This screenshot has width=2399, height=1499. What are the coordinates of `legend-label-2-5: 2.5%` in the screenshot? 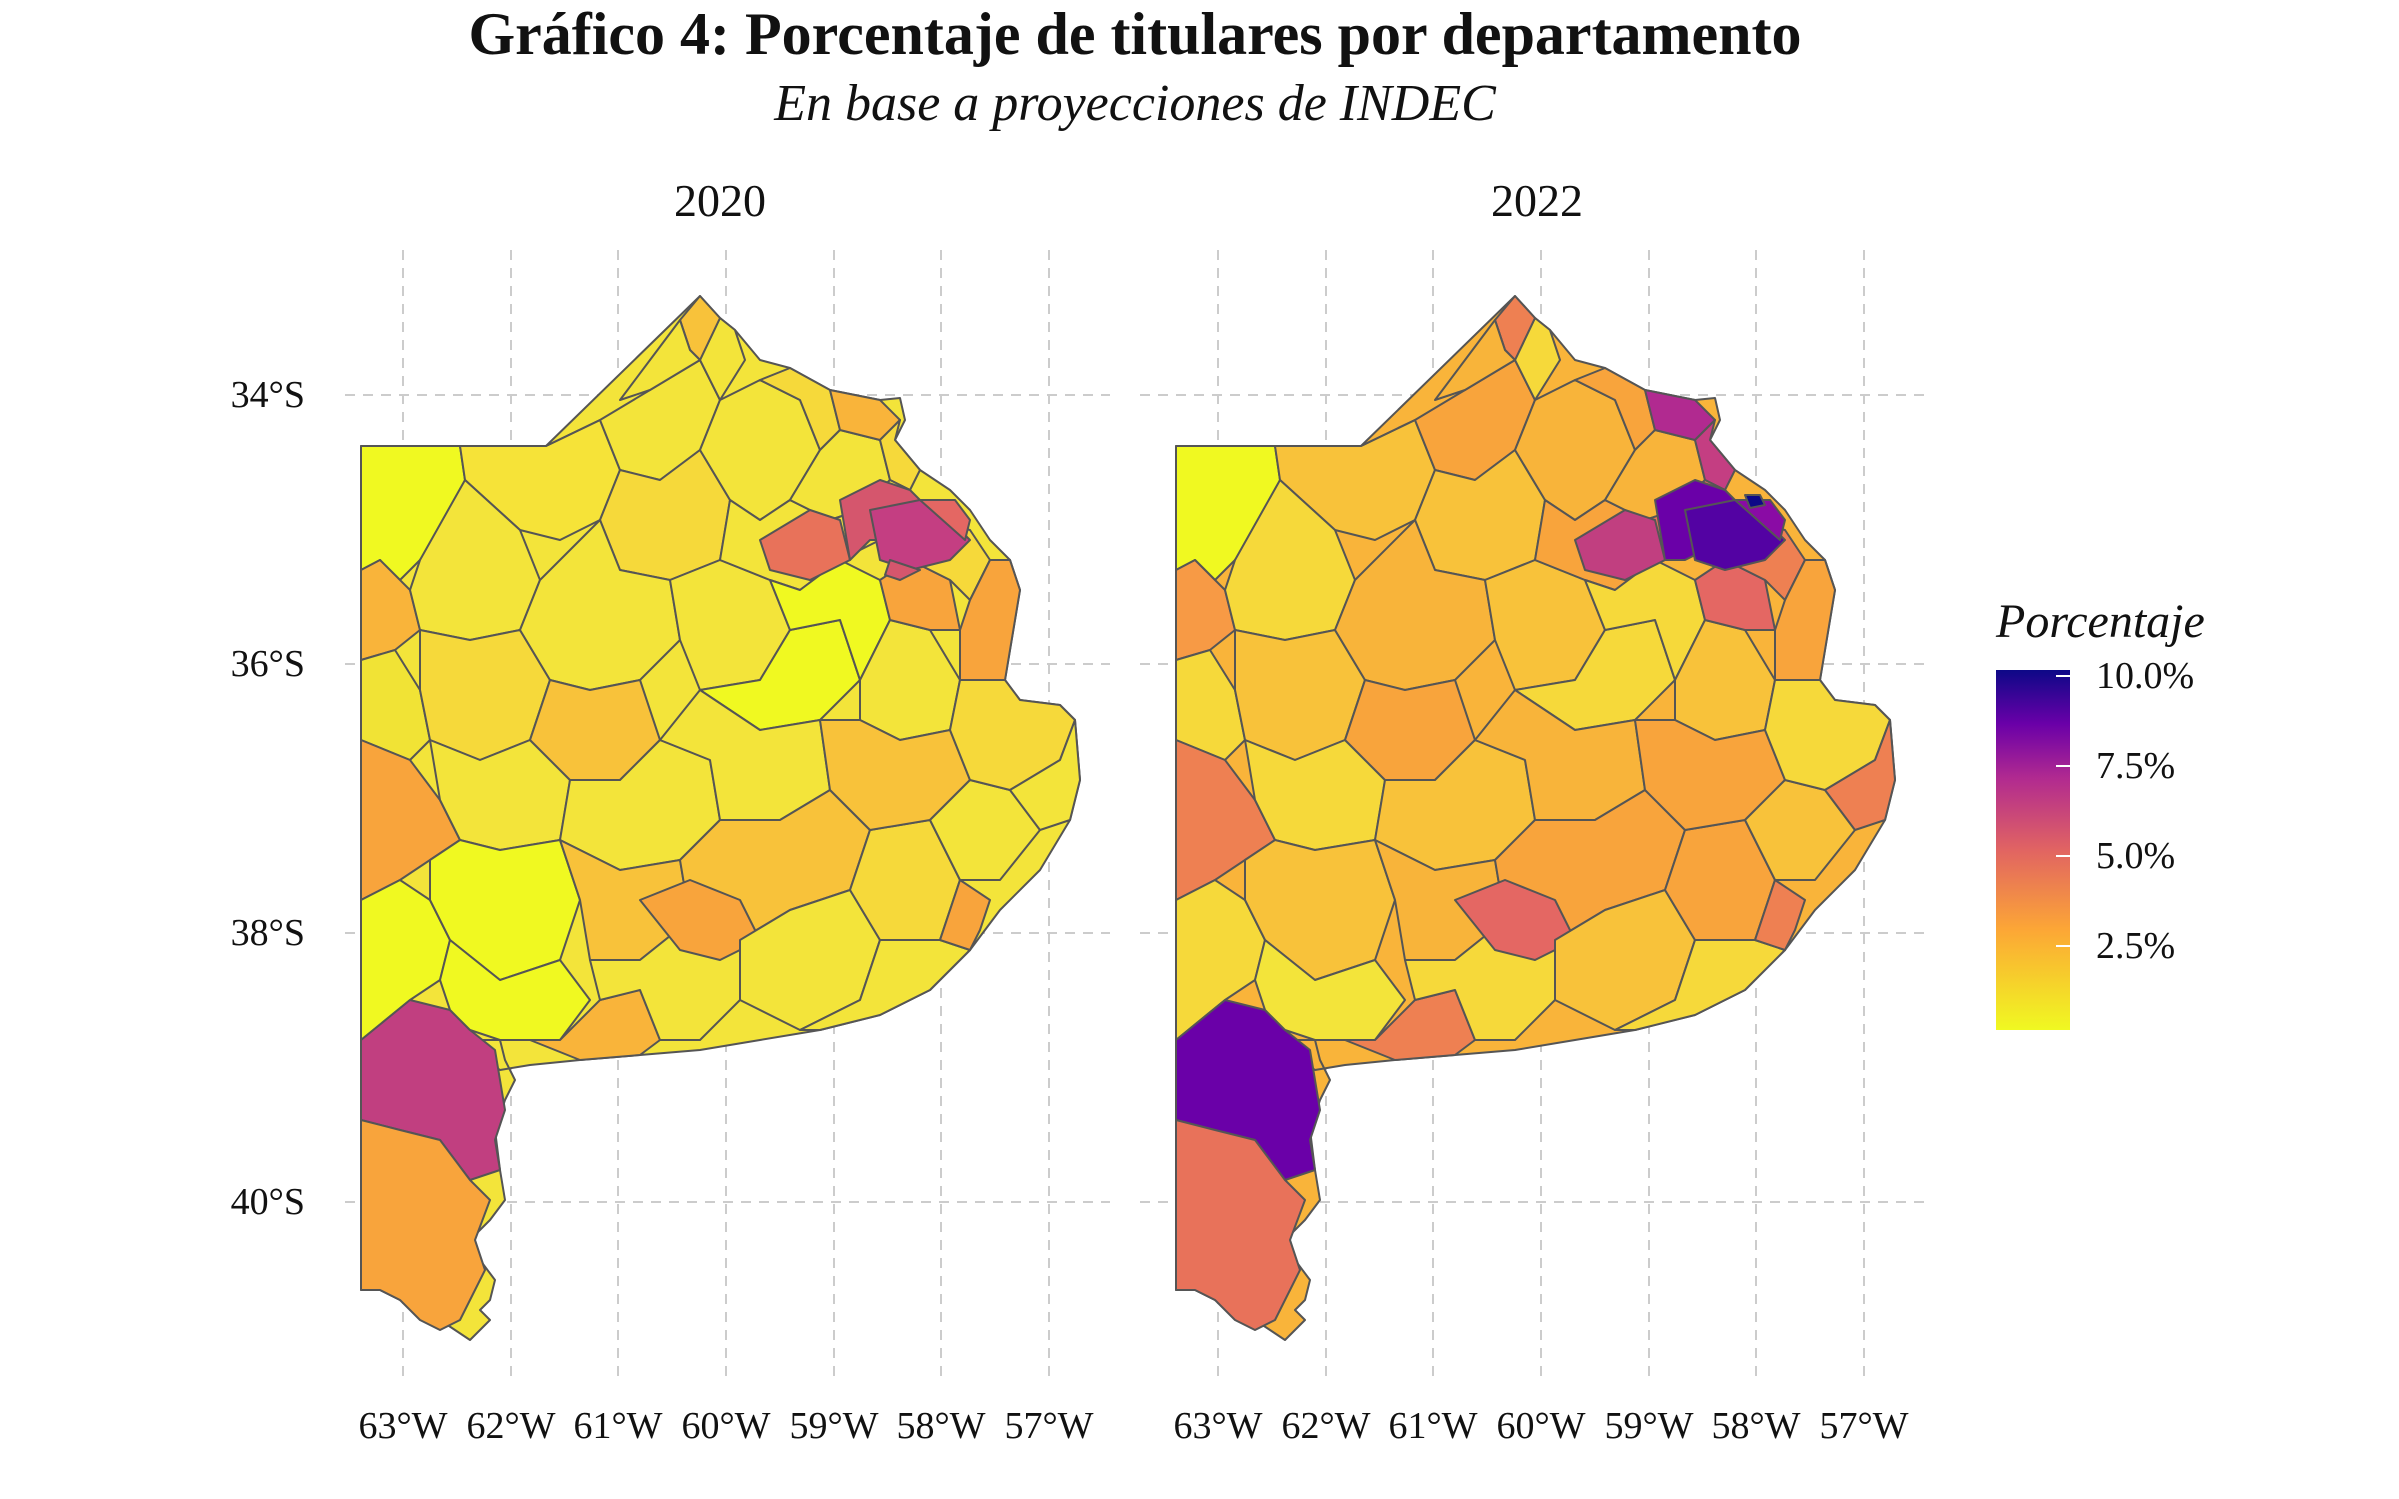 It's located at (2136, 946).